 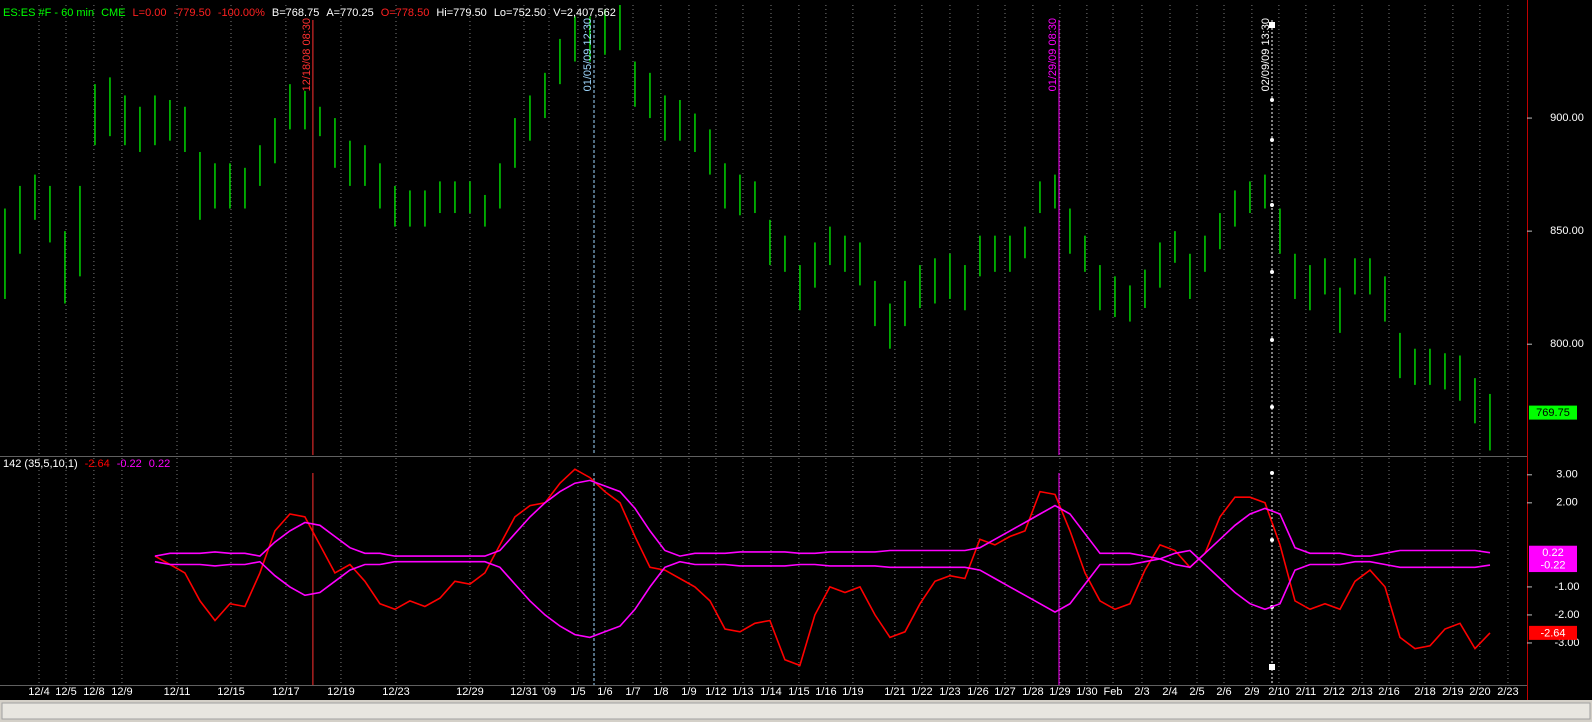 I want to click on x-tick-label: 2/3, so click(x=1141, y=692).